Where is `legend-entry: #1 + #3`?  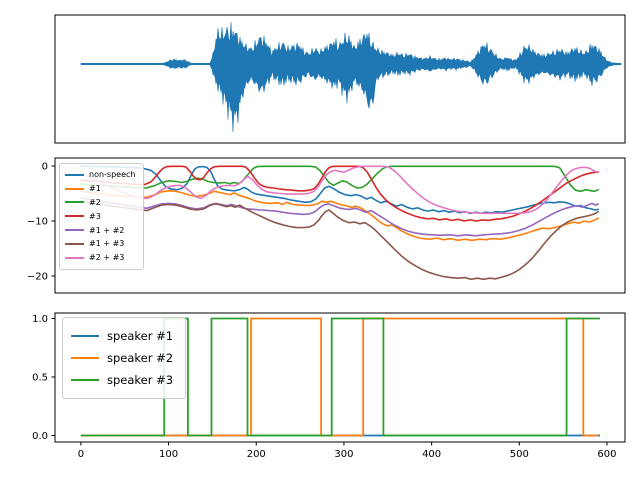 legend-entry: #1 + #3 is located at coordinates (100, 244).